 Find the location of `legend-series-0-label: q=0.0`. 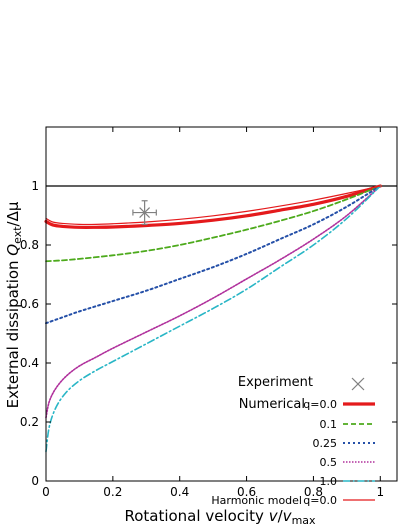

legend-series-0-label: q=0.0 is located at coordinates (320, 404).